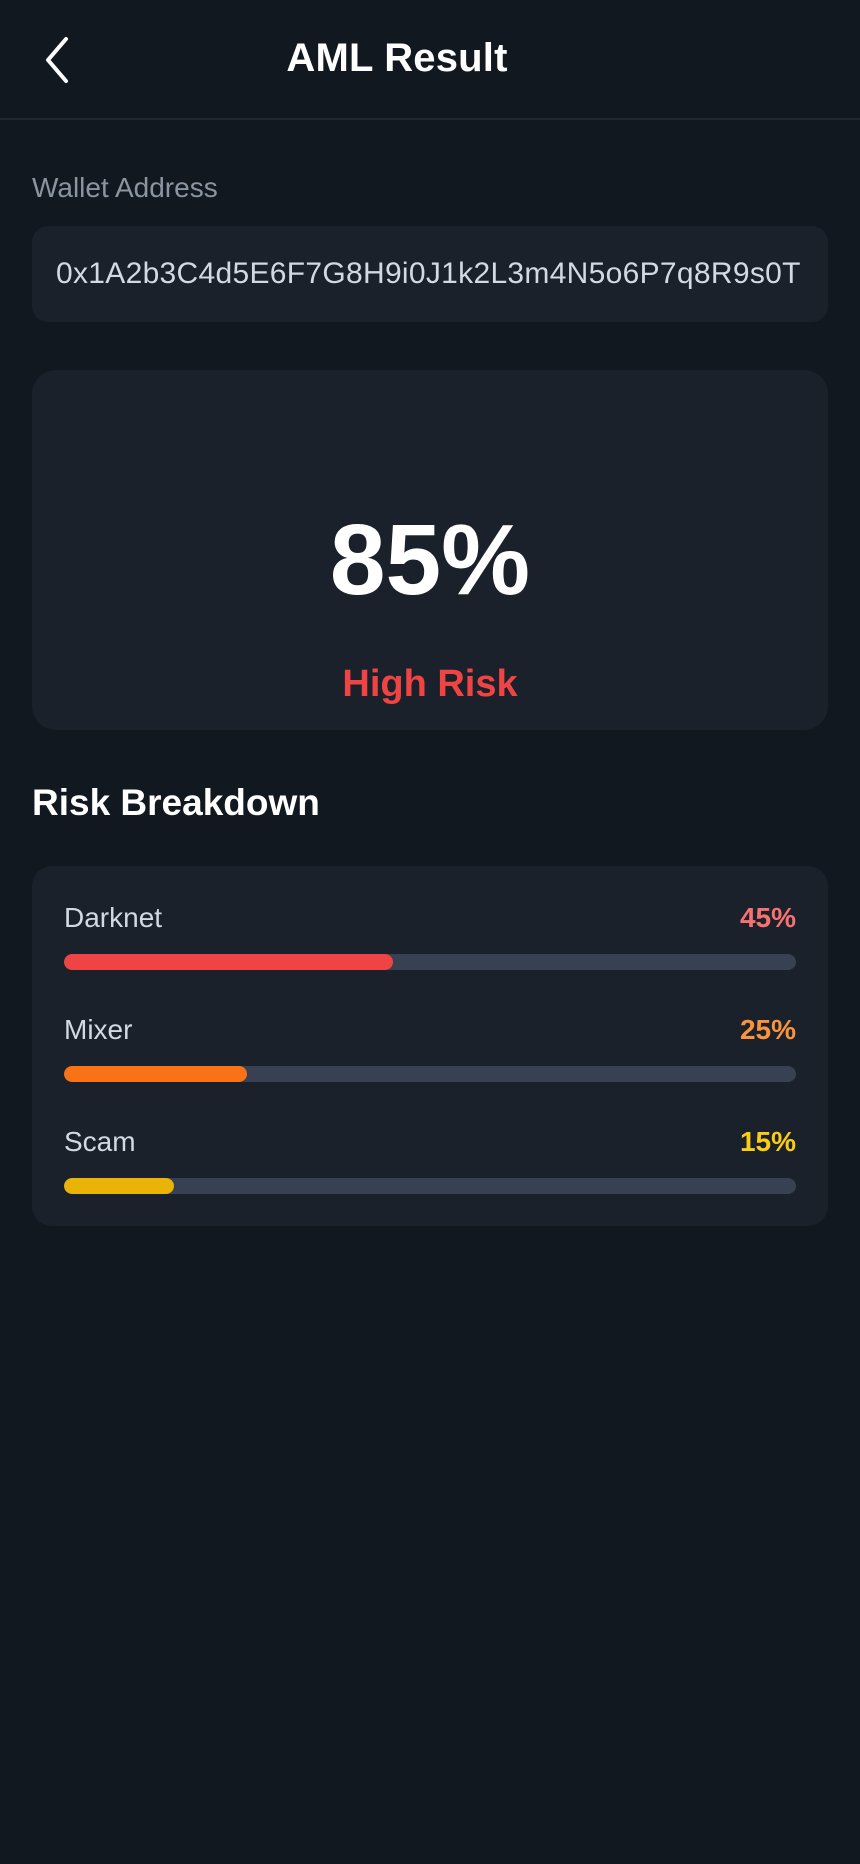 This screenshot has width=860, height=1864. Describe the element at coordinates (113, 917) in the screenshot. I see `risk-name: Darknet` at that location.